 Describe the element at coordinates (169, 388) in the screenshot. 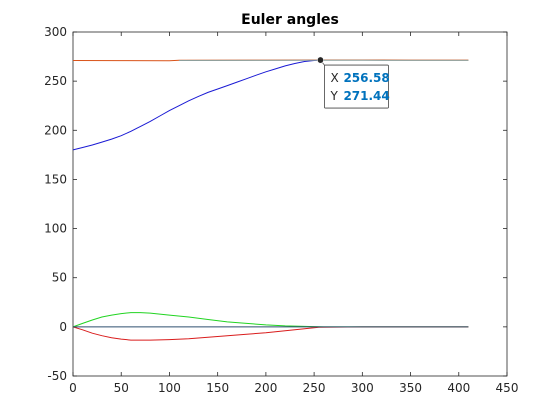

I see `x-tick-label: 100` at that location.